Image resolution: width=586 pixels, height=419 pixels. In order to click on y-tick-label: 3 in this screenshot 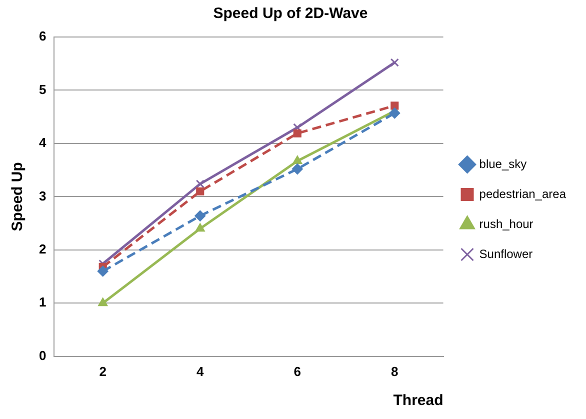, I will do `click(42, 196)`.